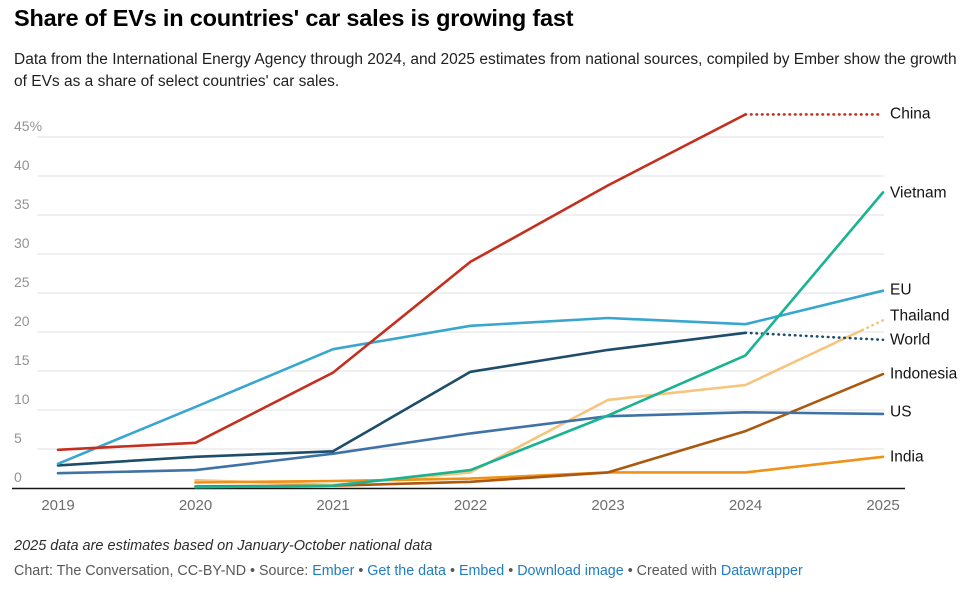 The width and height of the screenshot is (976, 593). What do you see at coordinates (22, 165) in the screenshot?
I see `y-tick-label: 40` at bounding box center [22, 165].